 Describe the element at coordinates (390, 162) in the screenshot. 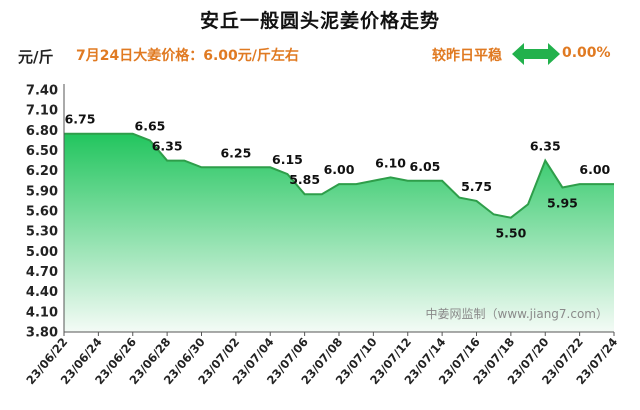

I see `data-label: 6.10` at that location.